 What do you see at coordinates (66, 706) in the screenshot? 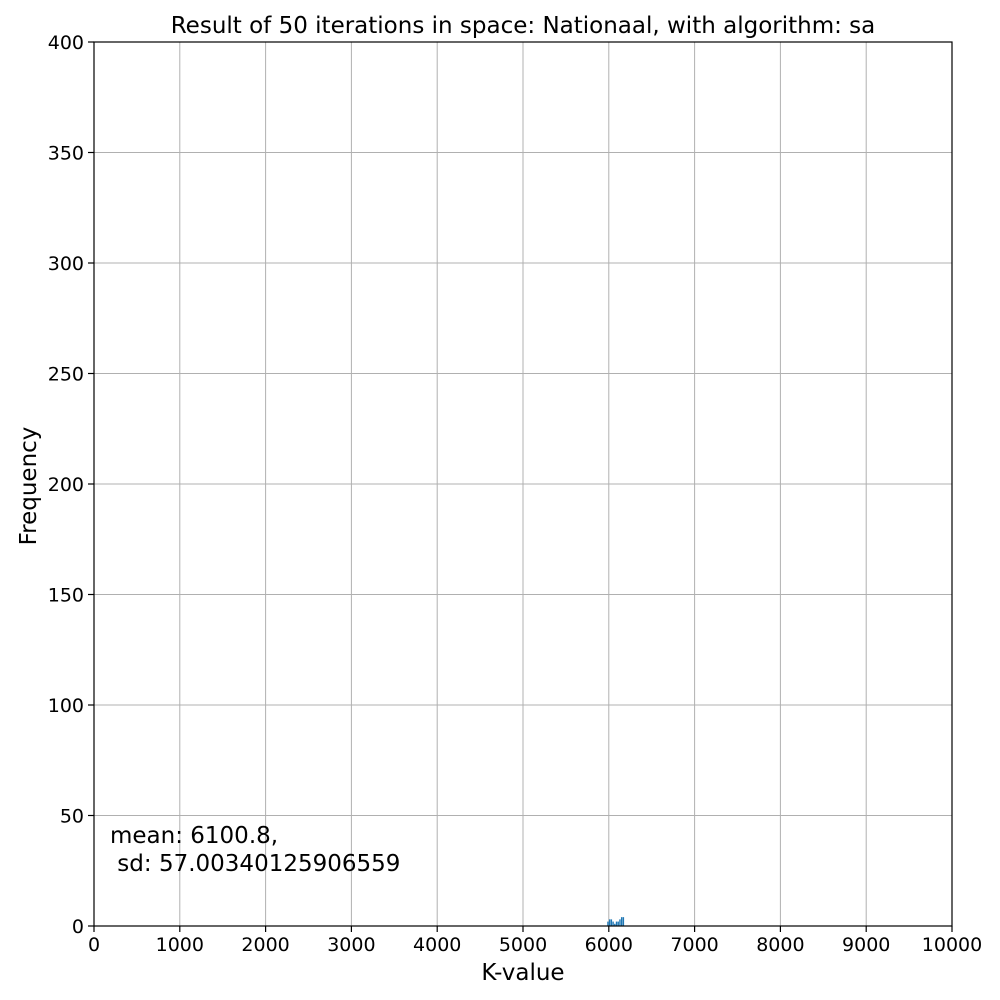
I see `y-tick-label: 100` at bounding box center [66, 706].